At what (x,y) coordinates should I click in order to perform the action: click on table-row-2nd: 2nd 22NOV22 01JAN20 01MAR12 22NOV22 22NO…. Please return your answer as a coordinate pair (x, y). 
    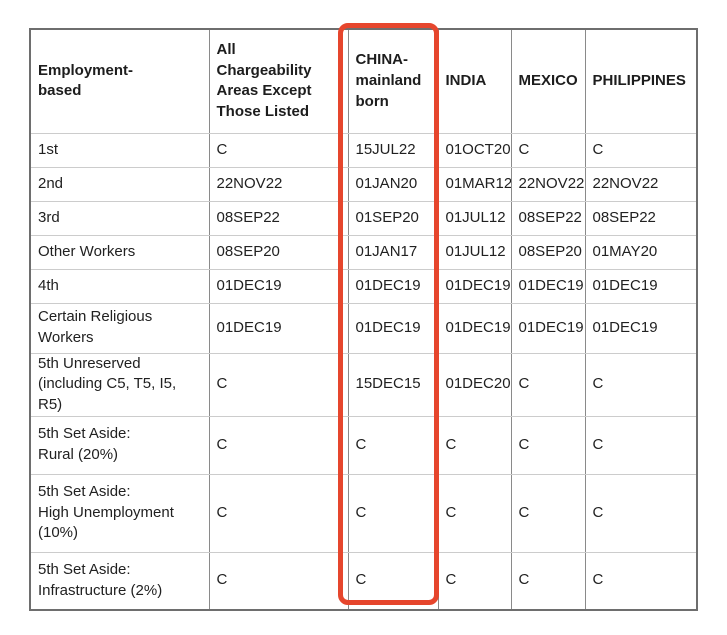
    Looking at the image, I should click on (363, 184).